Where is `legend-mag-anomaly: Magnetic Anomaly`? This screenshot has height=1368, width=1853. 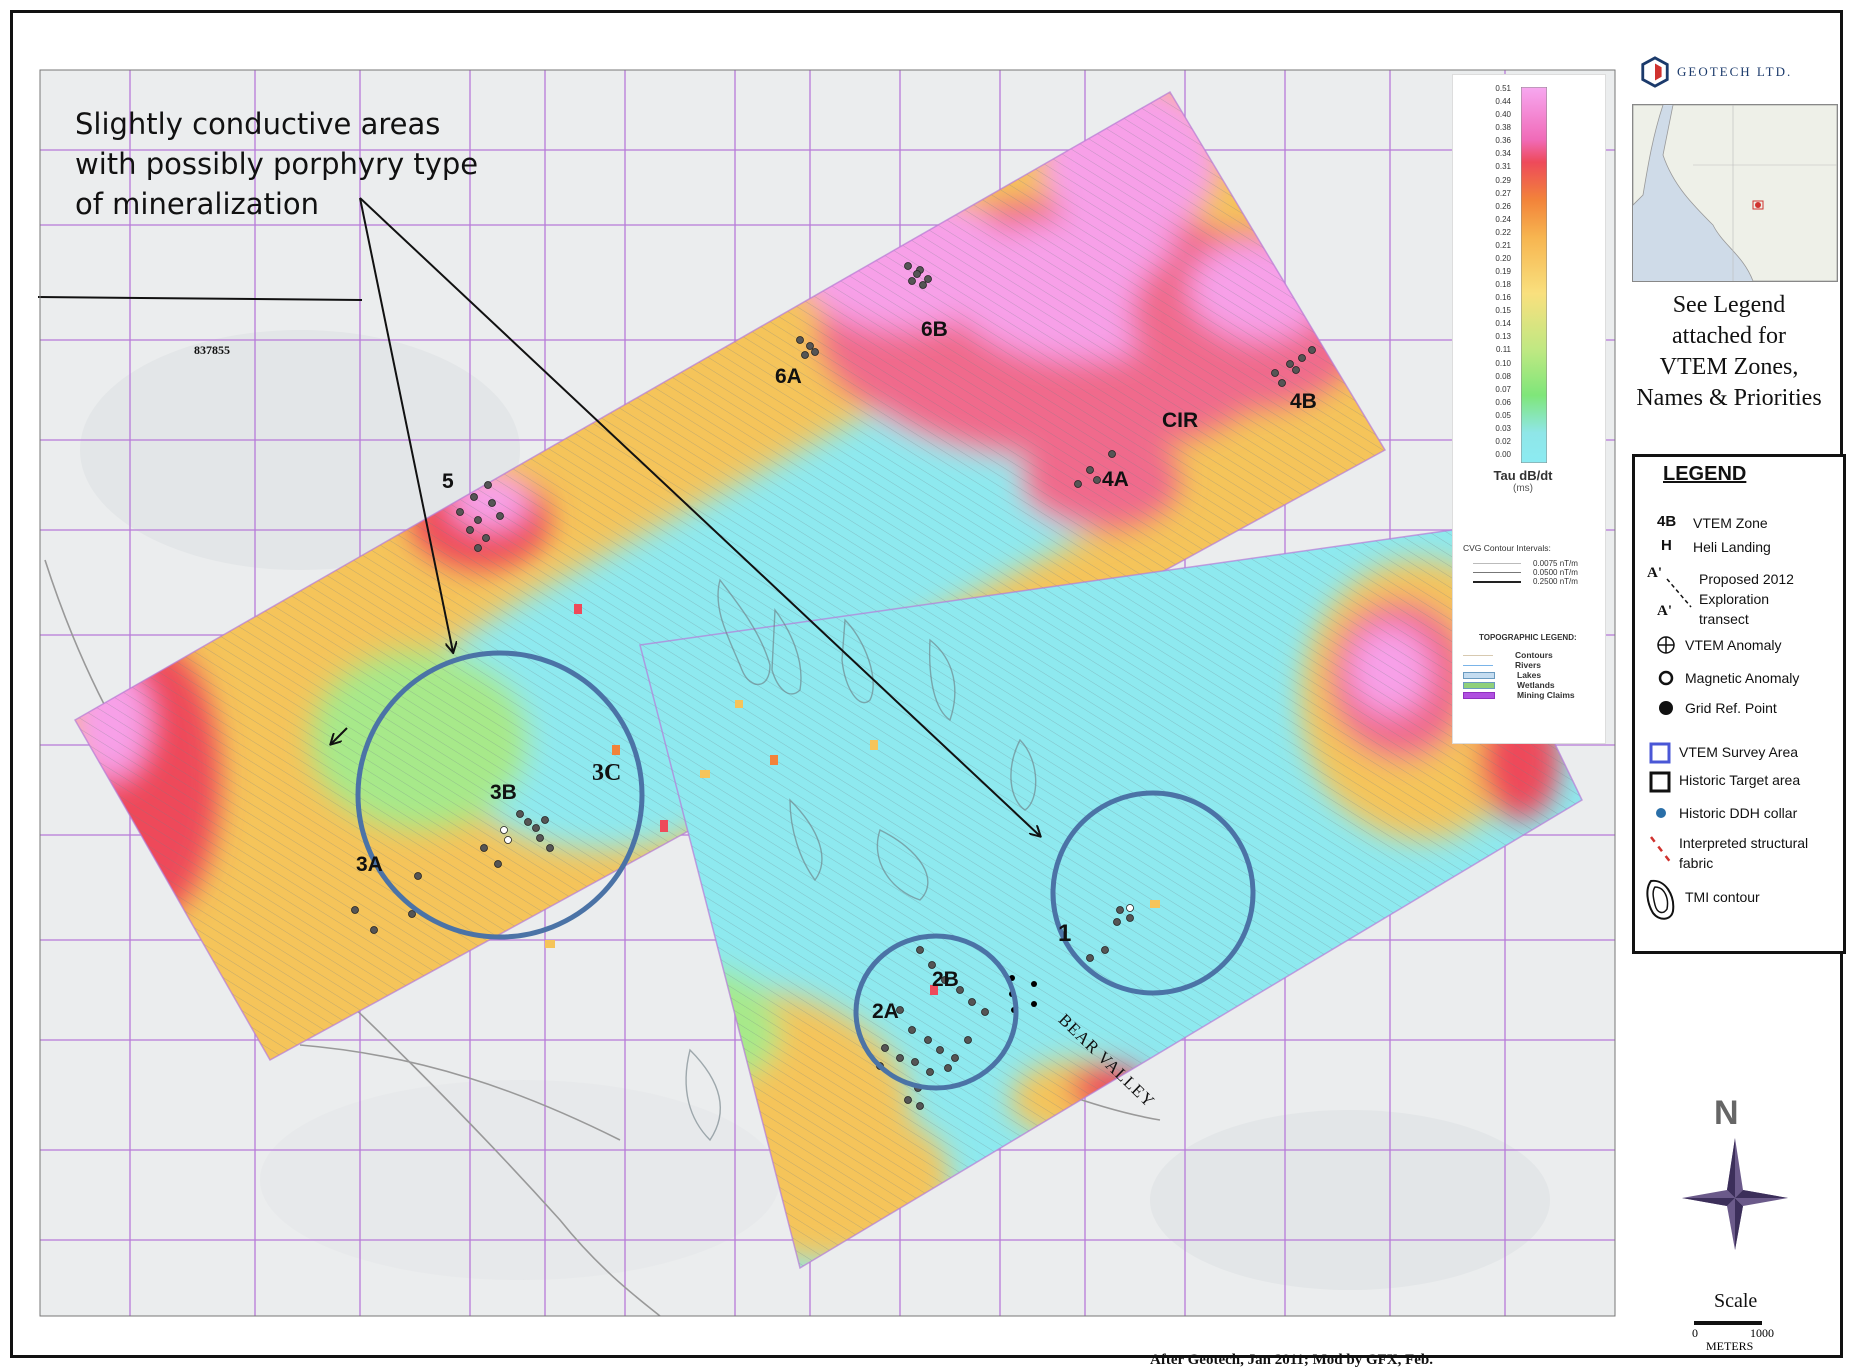
legend-mag-anomaly: Magnetic Anomaly is located at coordinates (1742, 678).